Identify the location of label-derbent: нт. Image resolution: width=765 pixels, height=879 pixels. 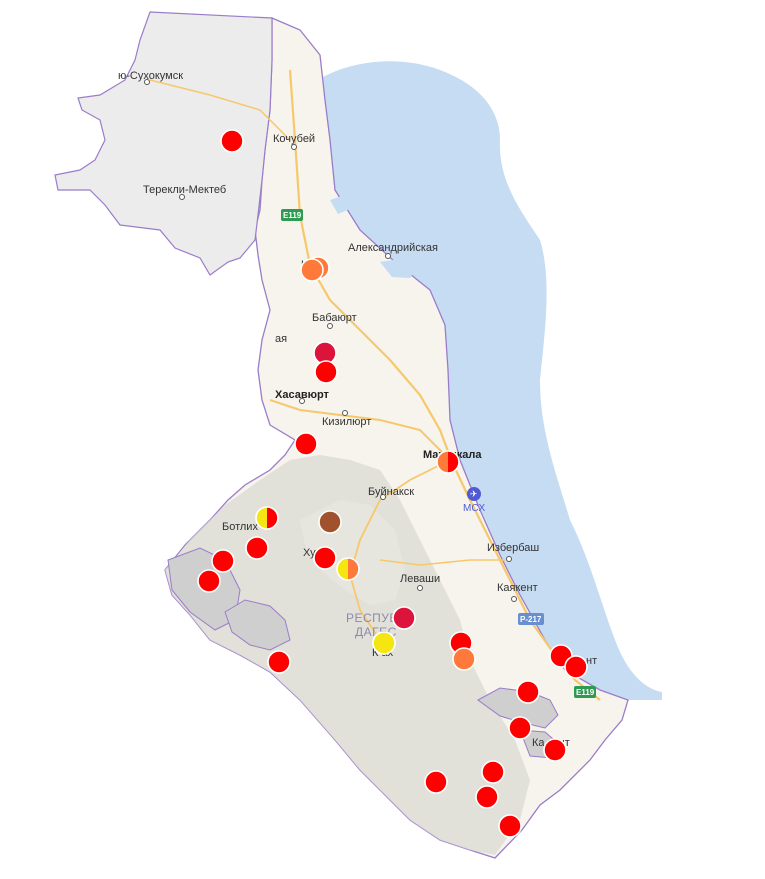
(591, 661).